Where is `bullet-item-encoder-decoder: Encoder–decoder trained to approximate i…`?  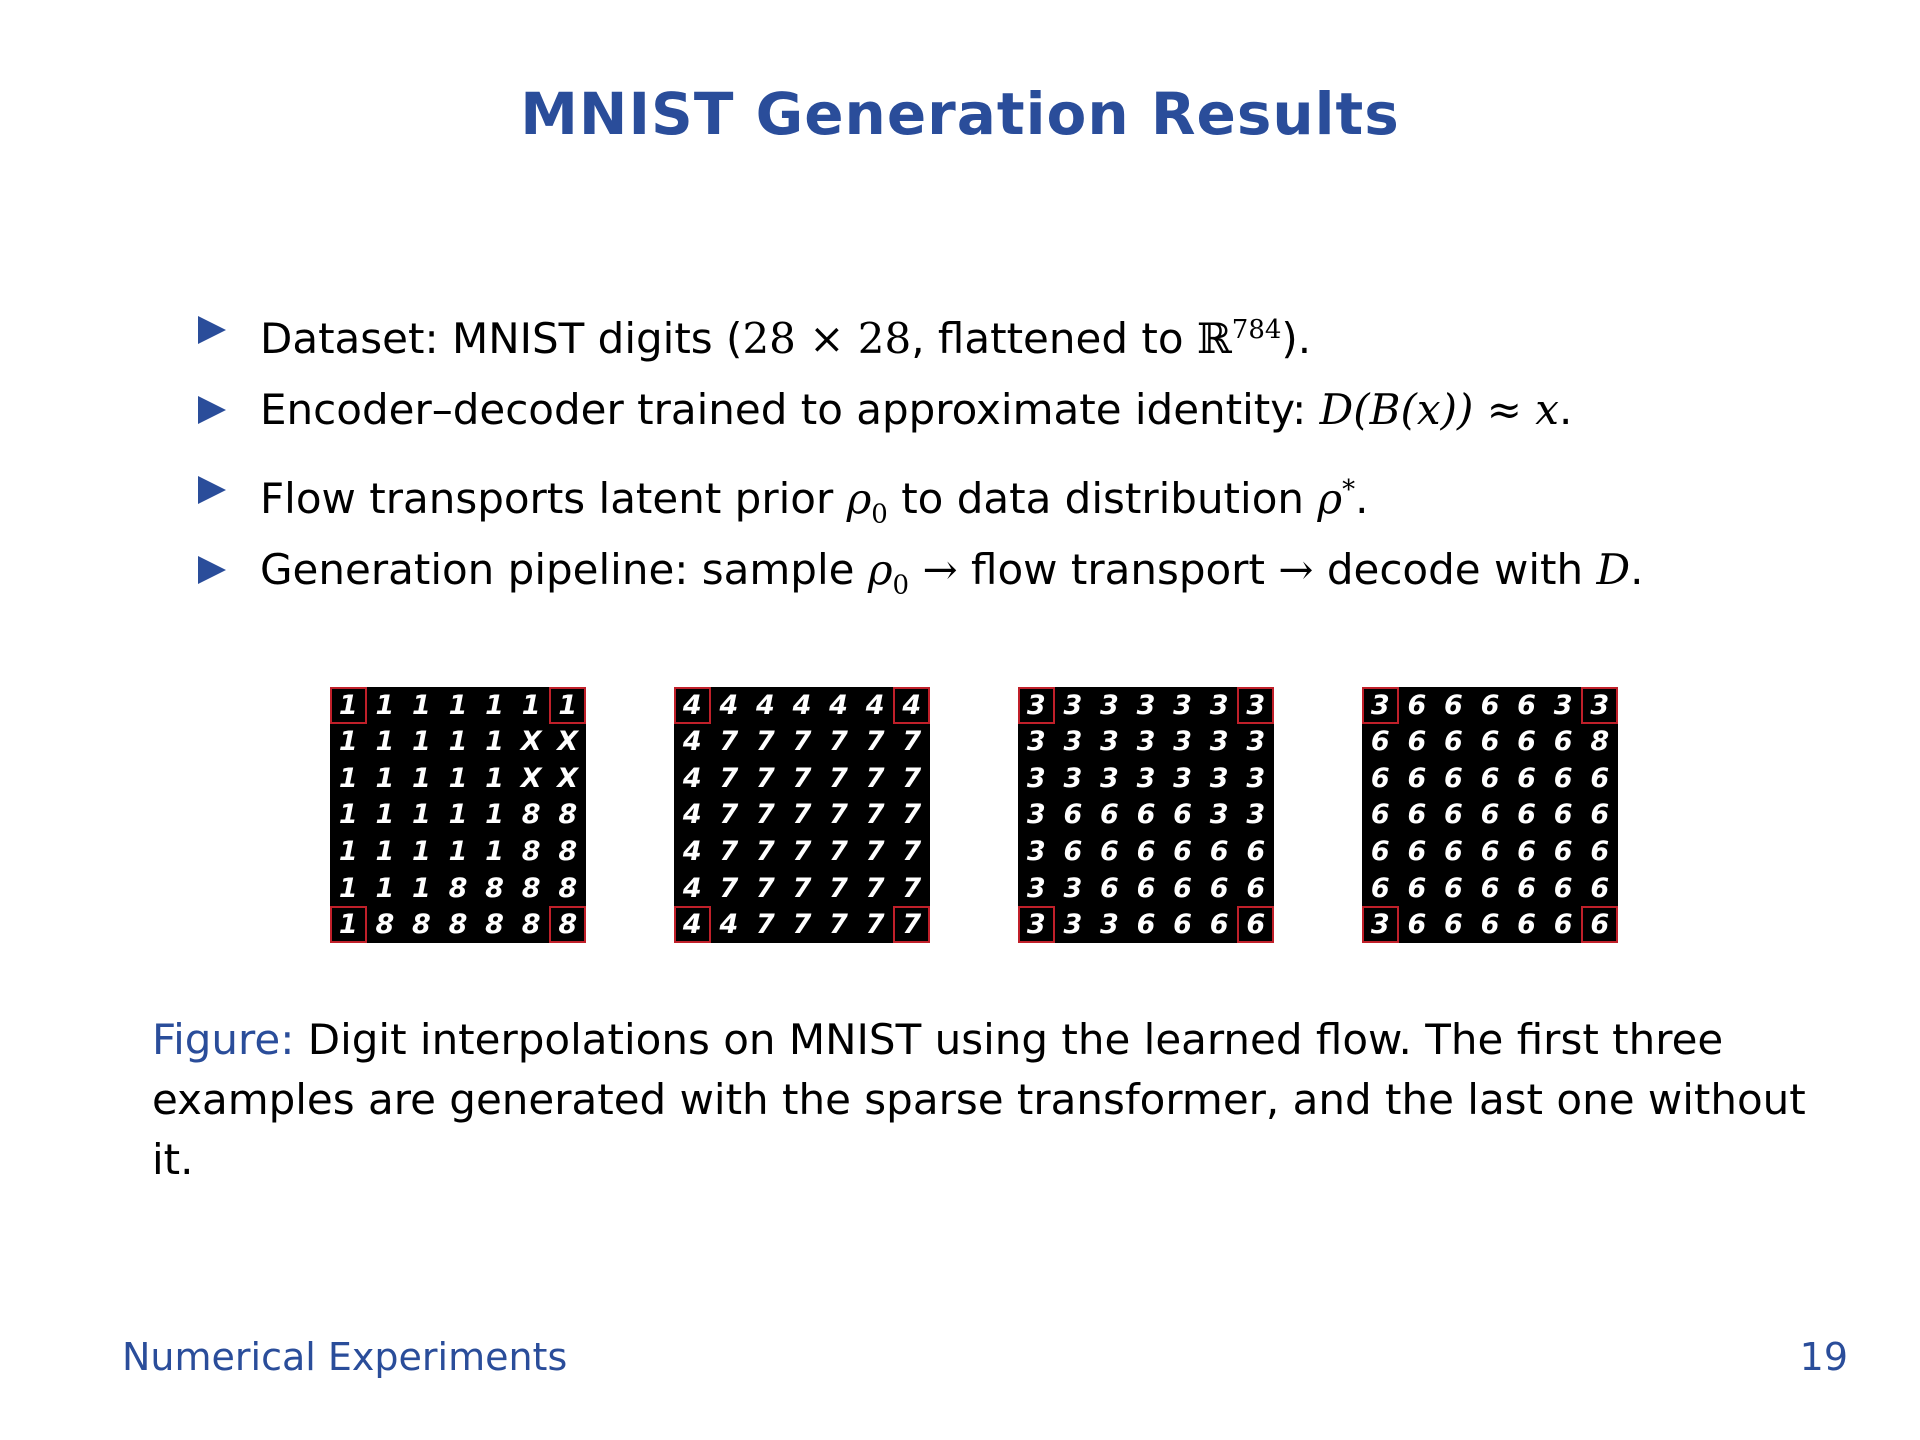
bullet-item-encoder-decoder: Encoder–decoder trained to approximate i… is located at coordinates (998, 420).